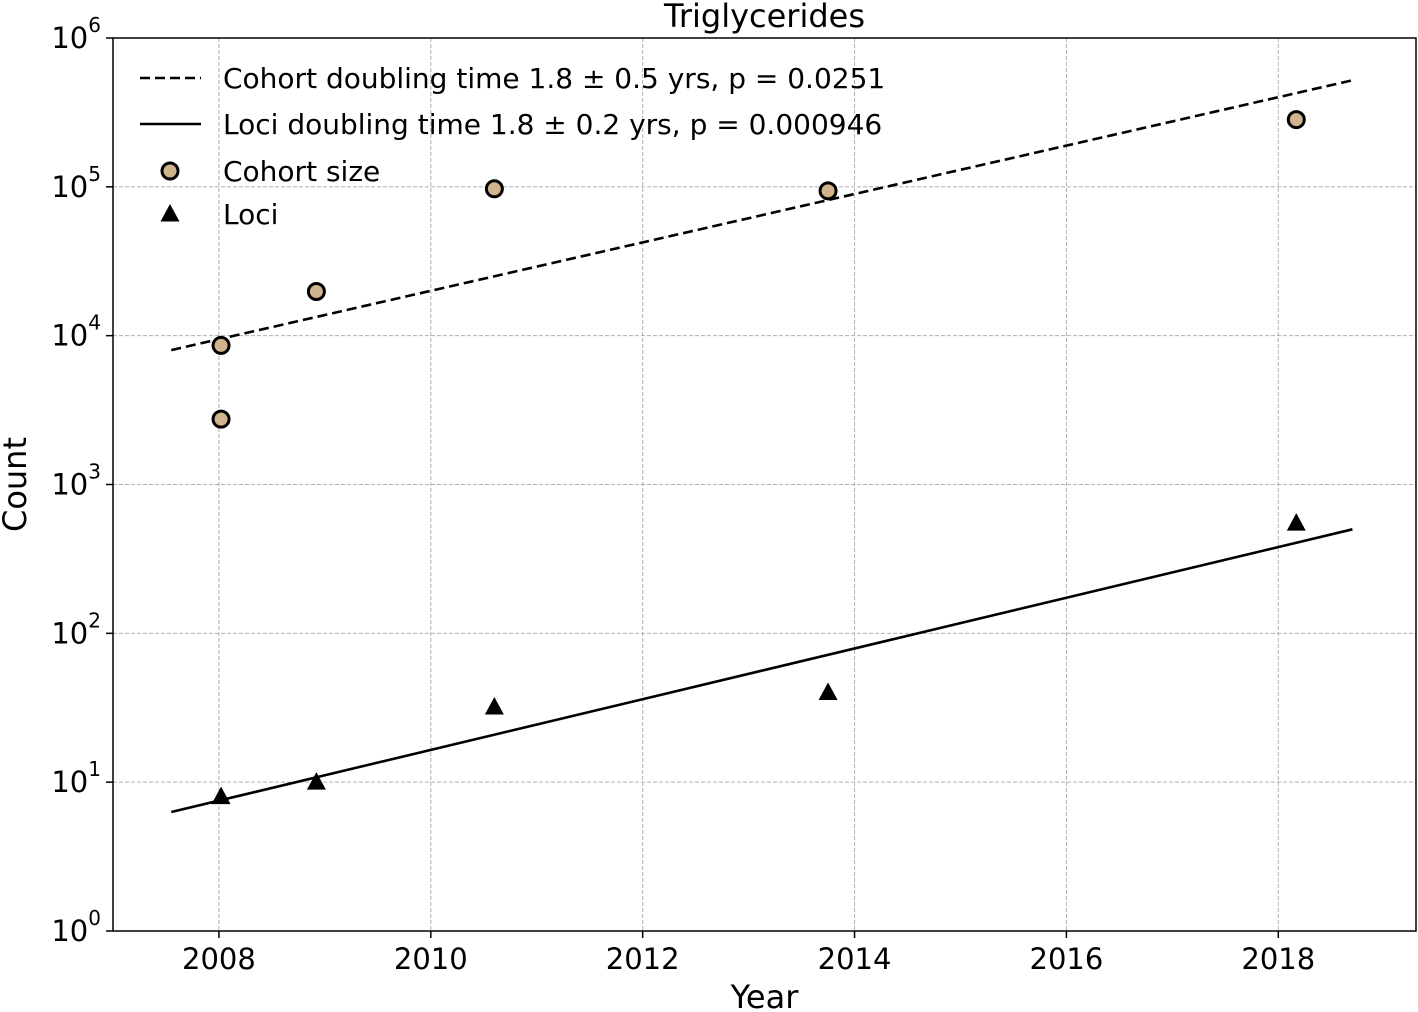 Image resolution: width=1418 pixels, height=1012 pixels. What do you see at coordinates (250, 214) in the screenshot?
I see `legend-label: Loci` at bounding box center [250, 214].